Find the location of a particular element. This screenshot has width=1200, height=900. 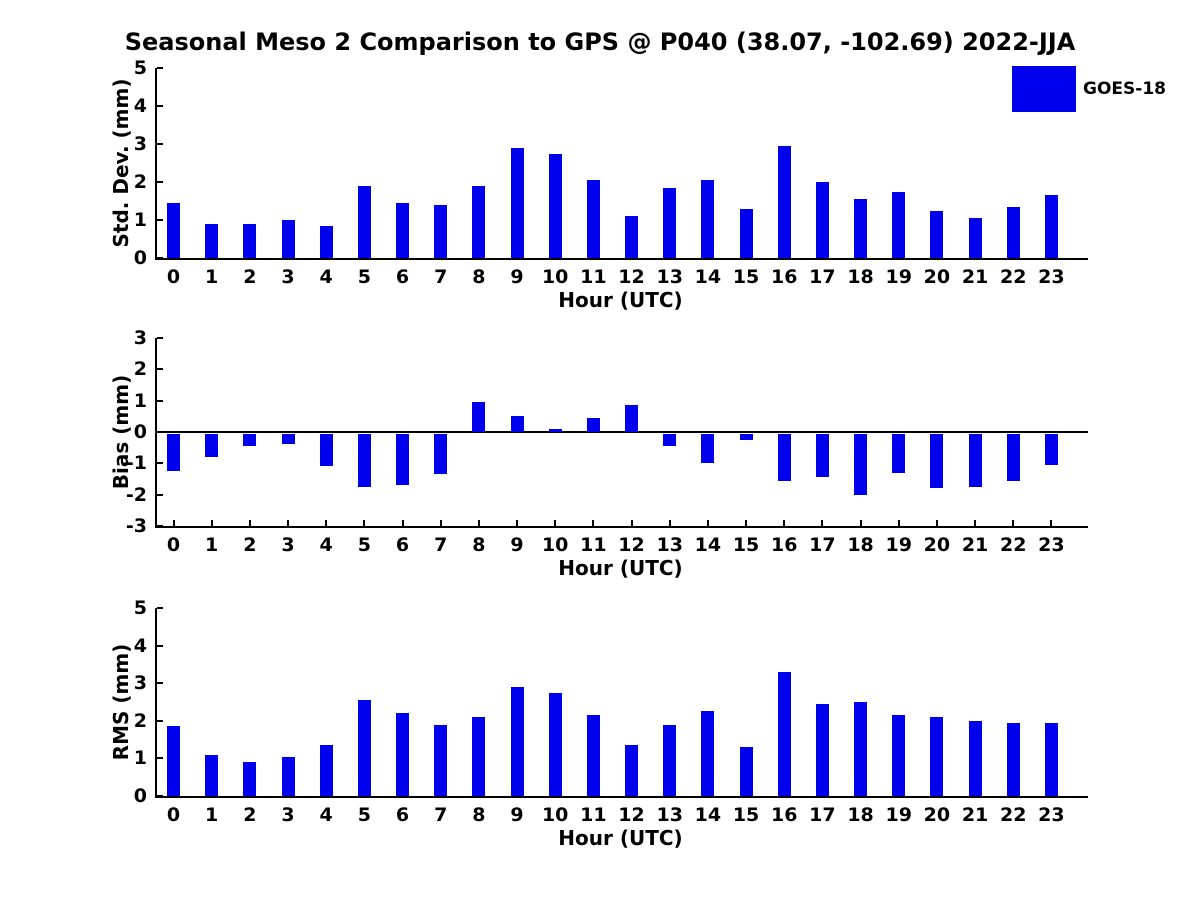

x-tick-label: 13 is located at coordinates (669, 277).